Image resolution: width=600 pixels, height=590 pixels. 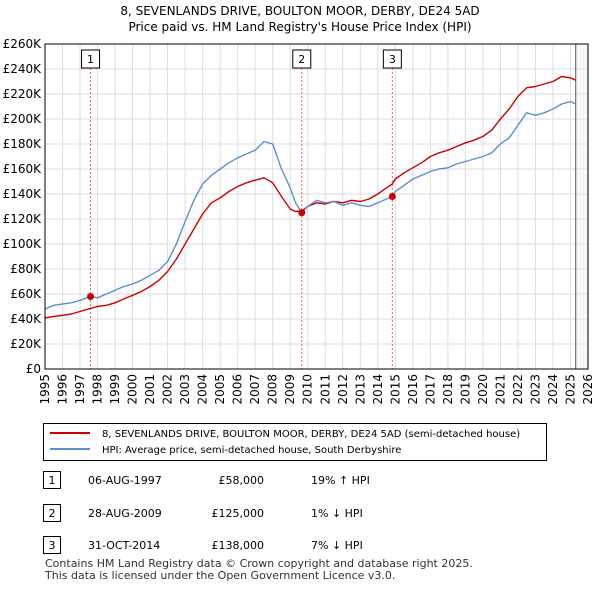 I want to click on transaction-hpi-diff: 19% ↑ HPI, so click(x=340, y=480).